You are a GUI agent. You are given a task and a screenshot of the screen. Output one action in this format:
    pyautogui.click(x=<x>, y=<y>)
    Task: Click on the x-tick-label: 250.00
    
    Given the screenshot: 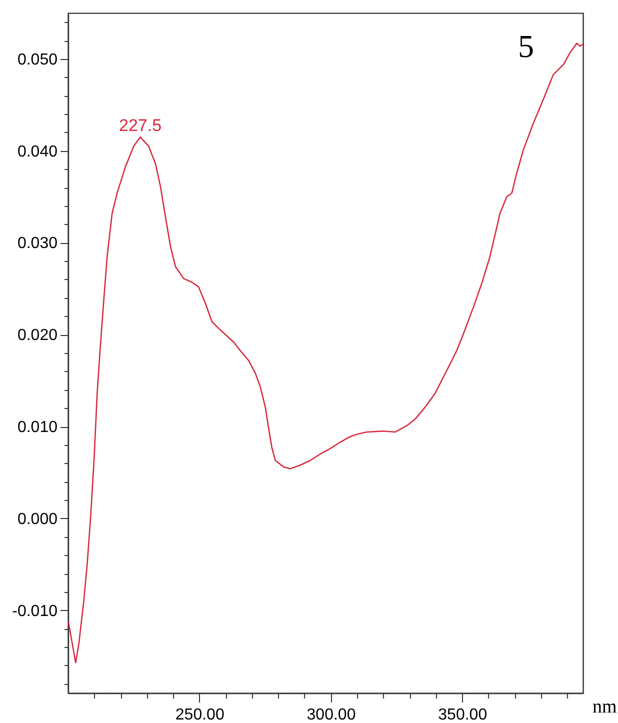 What is the action you would take?
    pyautogui.click(x=199, y=714)
    